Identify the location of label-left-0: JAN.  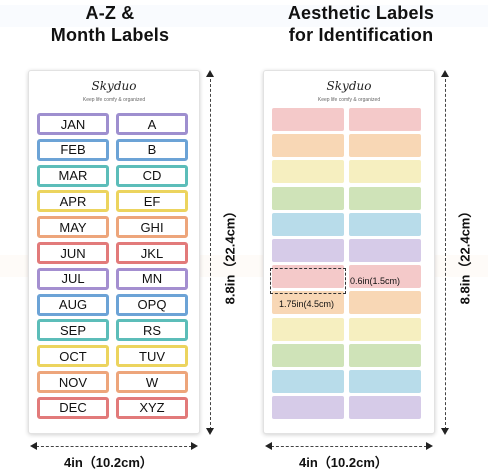
(73, 124).